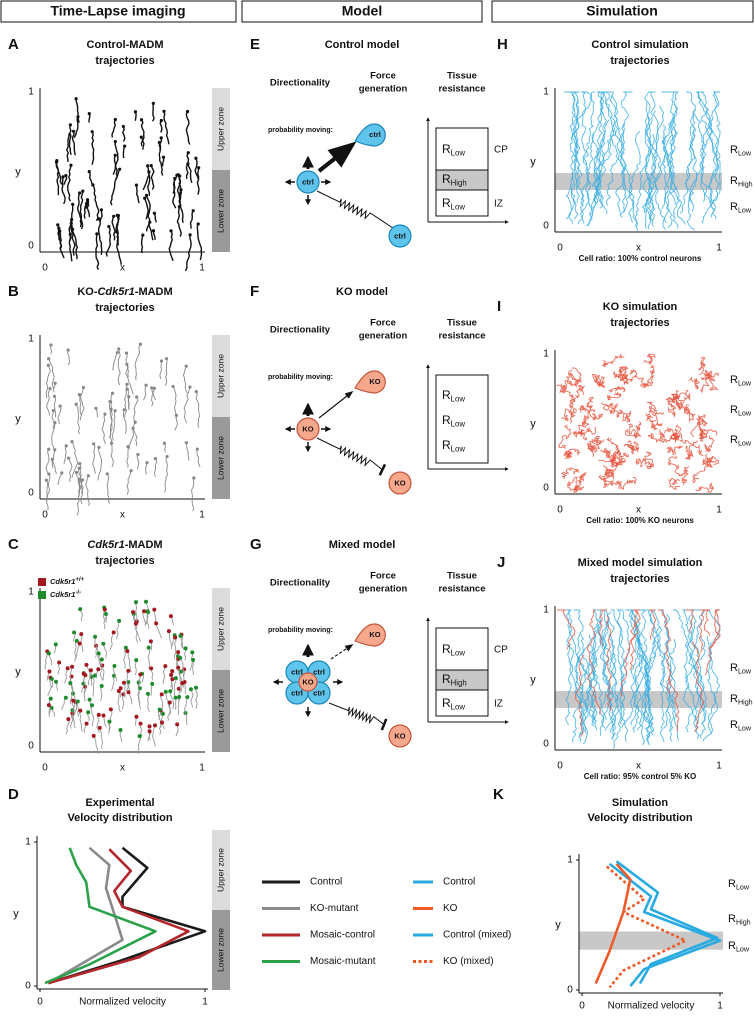 The image size is (755, 1020). What do you see at coordinates (399, 735) in the screenshot?
I see `cell-label: KO` at bounding box center [399, 735].